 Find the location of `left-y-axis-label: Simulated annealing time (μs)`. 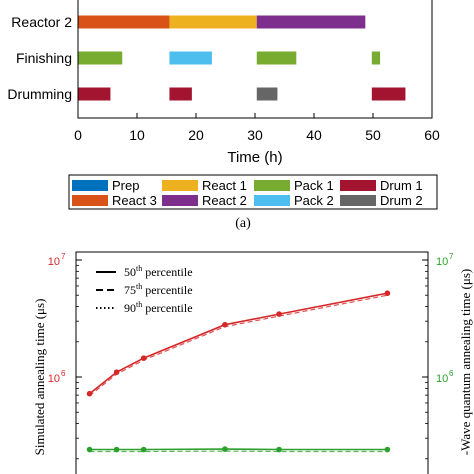

left-y-axis-label: Simulated annealing time (μs) is located at coordinates (39, 377).